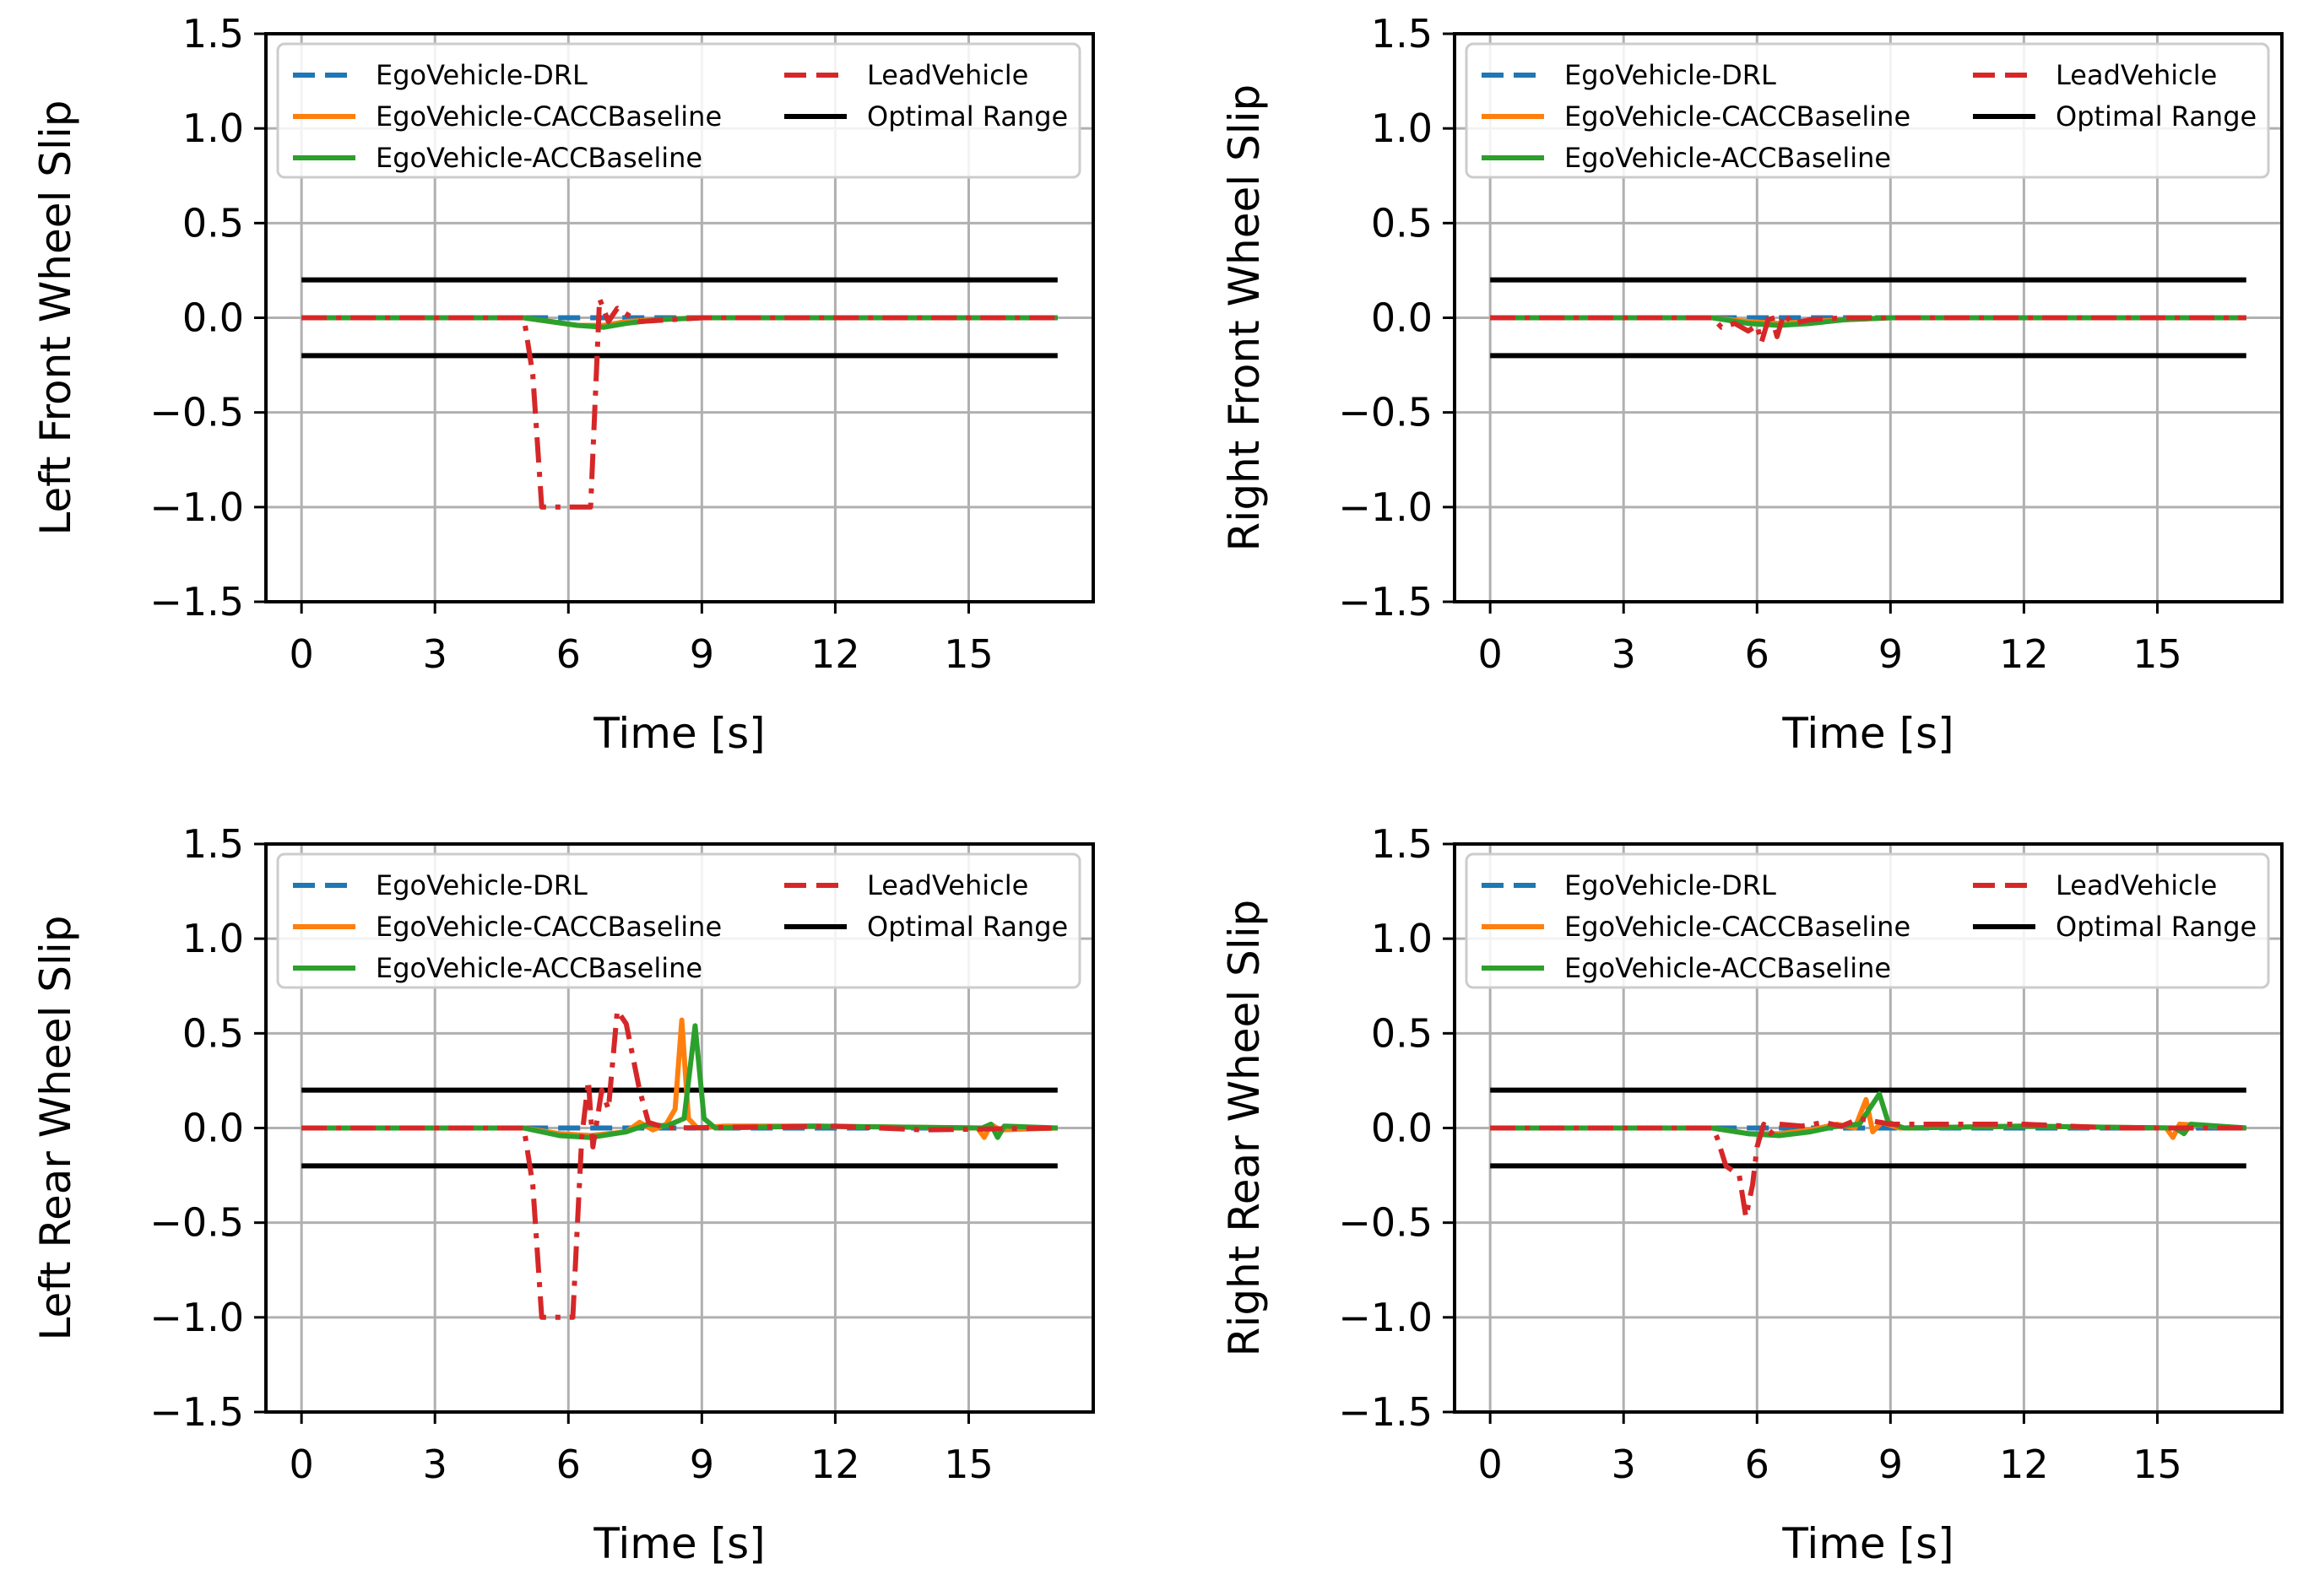 The width and height of the screenshot is (2303, 1596). What do you see at coordinates (1868, 1118) in the screenshot?
I see `series-line-egovehicle-caccbaseline` at bounding box center [1868, 1118].